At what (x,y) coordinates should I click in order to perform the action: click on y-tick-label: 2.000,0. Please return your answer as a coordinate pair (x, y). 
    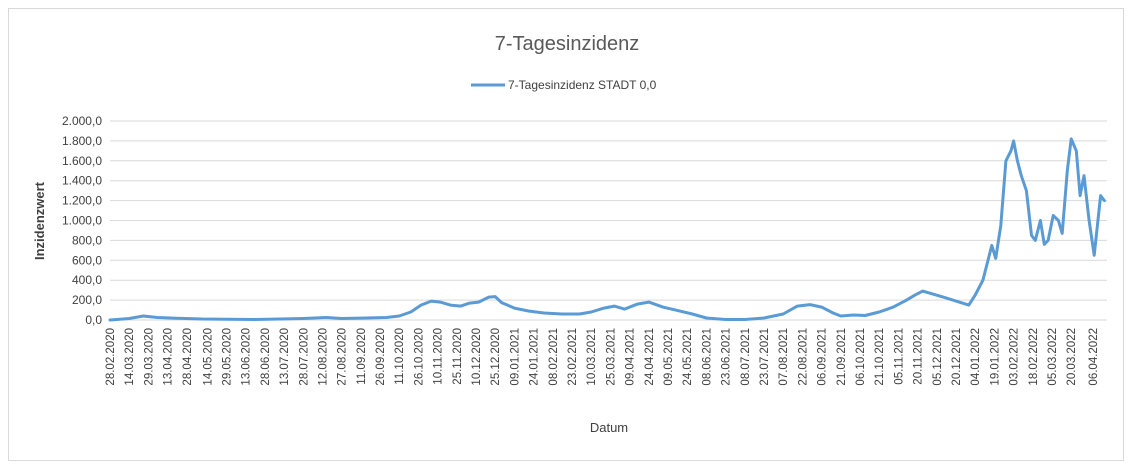
    Looking at the image, I should click on (82, 121).